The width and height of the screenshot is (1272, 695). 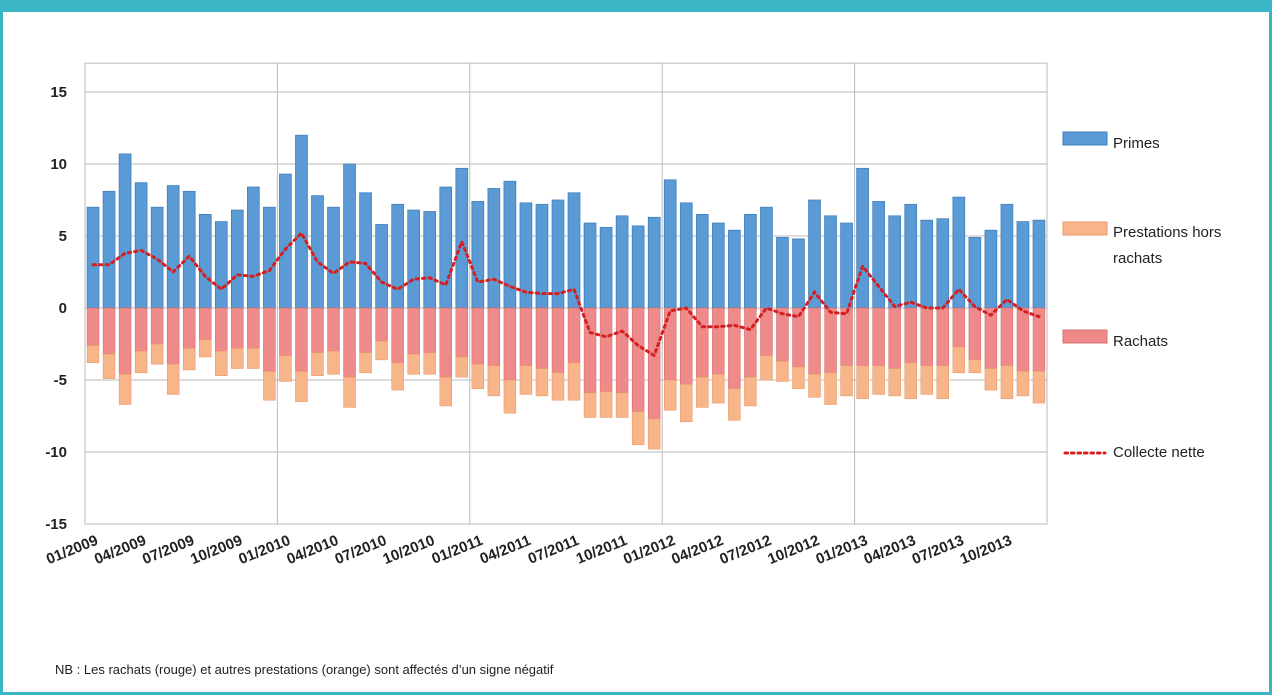 What do you see at coordinates (56, 452) in the screenshot?
I see `y-tick-label: -10` at bounding box center [56, 452].